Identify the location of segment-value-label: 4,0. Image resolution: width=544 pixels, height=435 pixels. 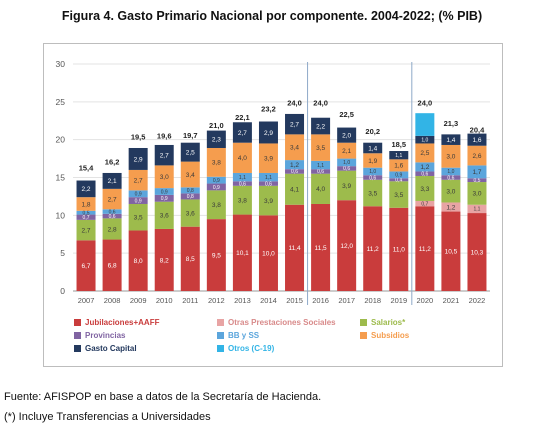
(242, 158).